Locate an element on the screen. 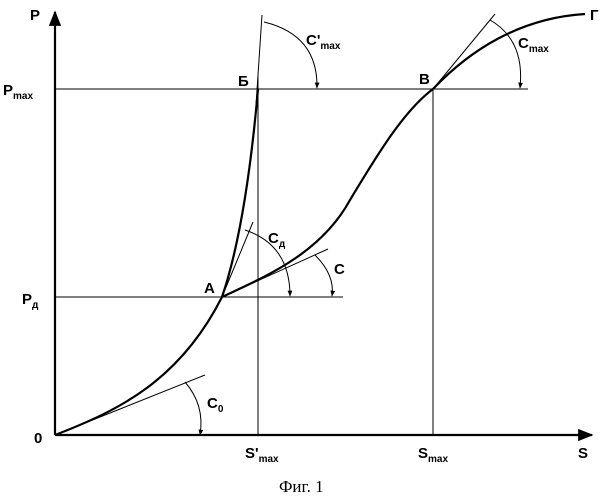 The height and width of the screenshot is (500, 607). x-axis-label: S is located at coordinates (583, 453).